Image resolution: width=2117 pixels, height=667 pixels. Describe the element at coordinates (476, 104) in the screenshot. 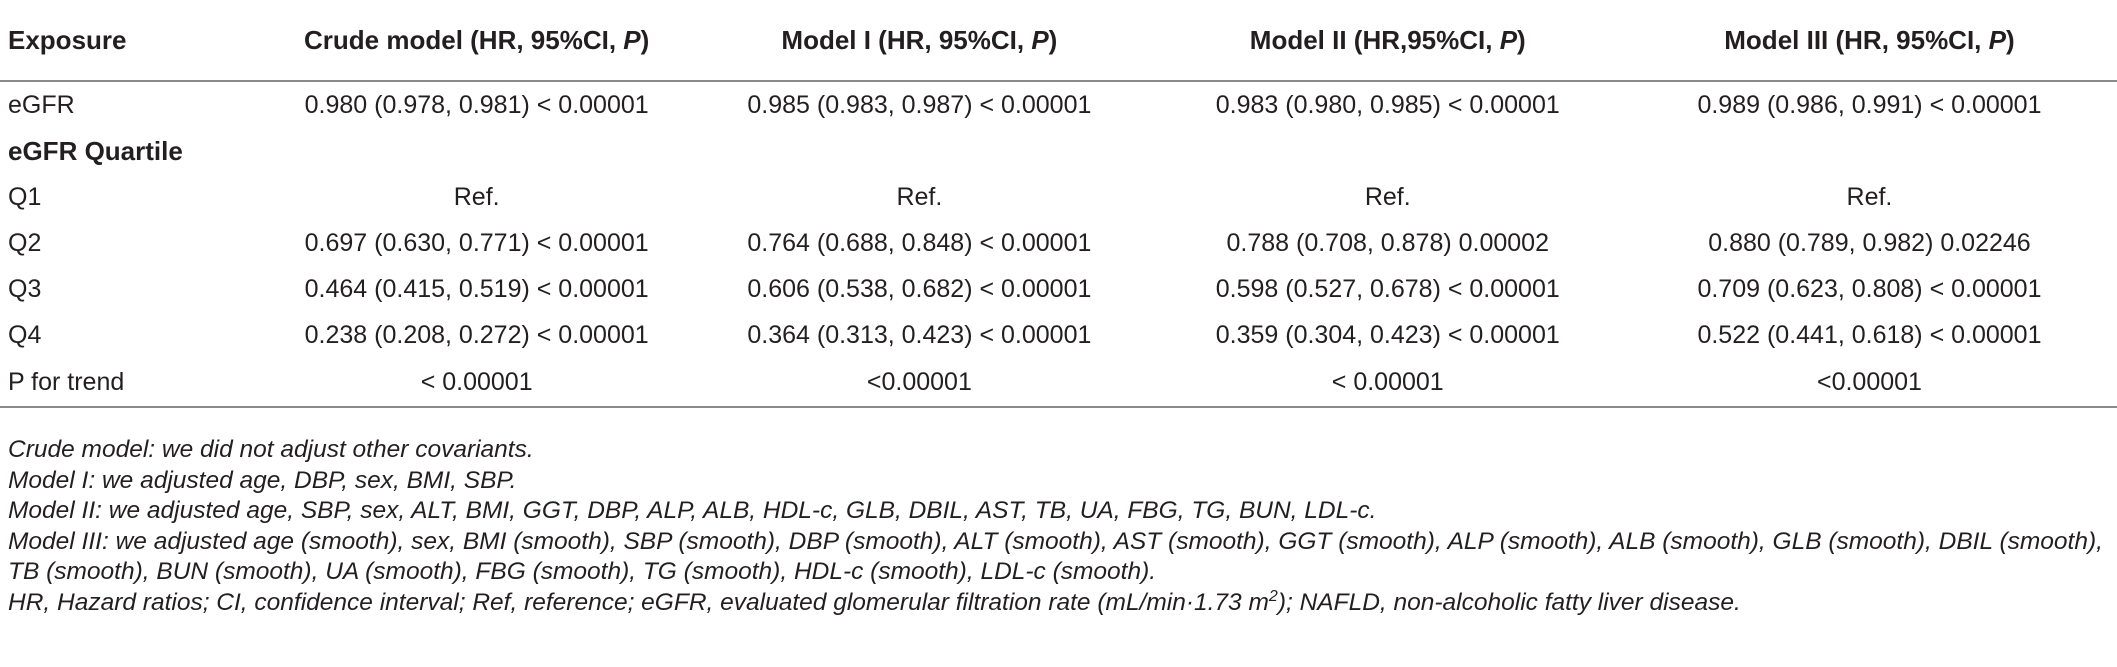

I see `cell-crude: 0.980 (0.978, 0.981) < 0.00001` at that location.